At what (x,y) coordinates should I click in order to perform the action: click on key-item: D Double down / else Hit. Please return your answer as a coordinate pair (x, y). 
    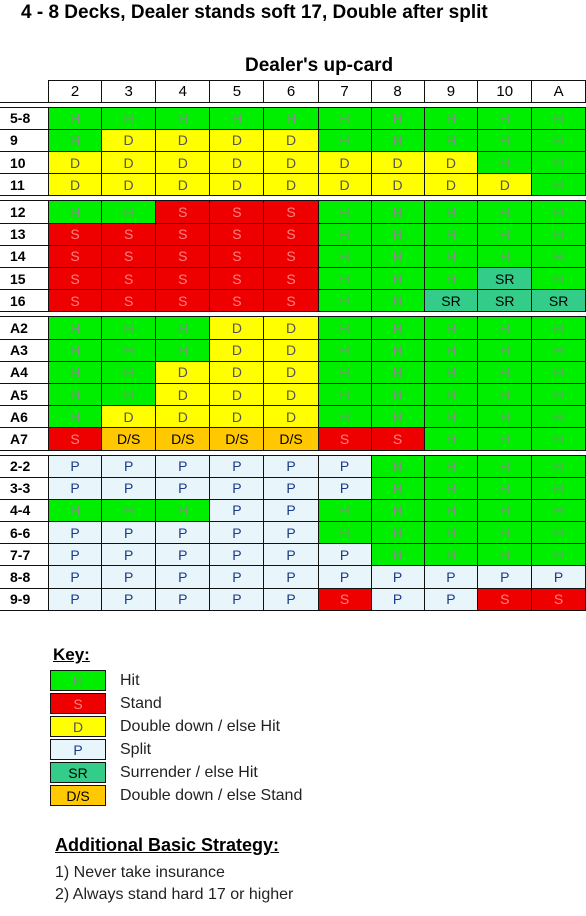
    Looking at the image, I should click on (176, 726).